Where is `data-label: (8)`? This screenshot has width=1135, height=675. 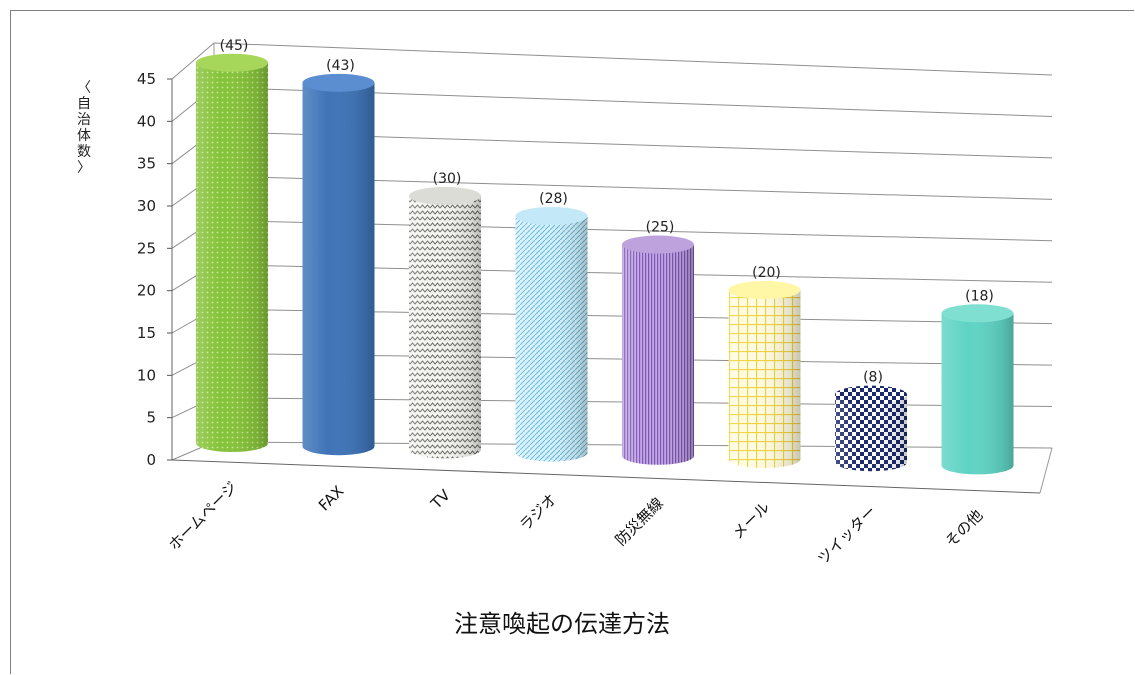
data-label: (8) is located at coordinates (873, 378).